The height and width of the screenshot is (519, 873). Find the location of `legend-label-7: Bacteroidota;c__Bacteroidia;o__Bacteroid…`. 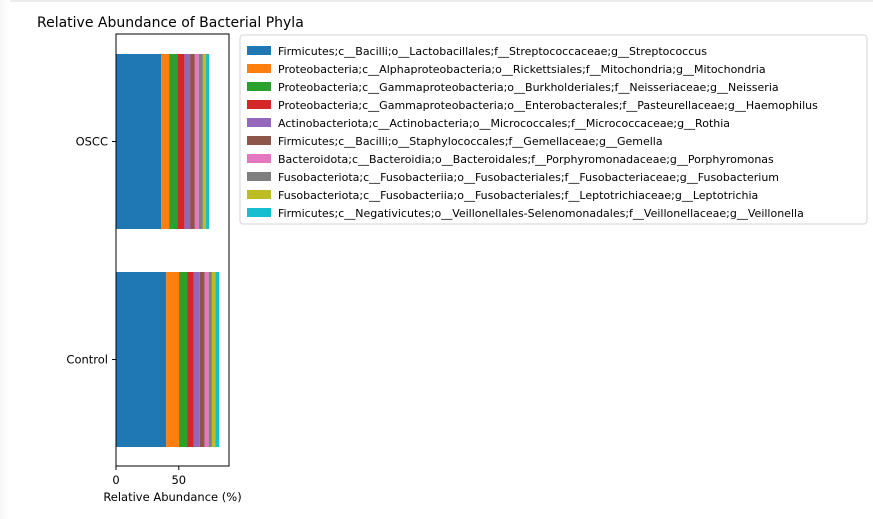

legend-label-7: Bacteroidota;c__Bacteroidia;o__Bacteroid… is located at coordinates (526, 159).